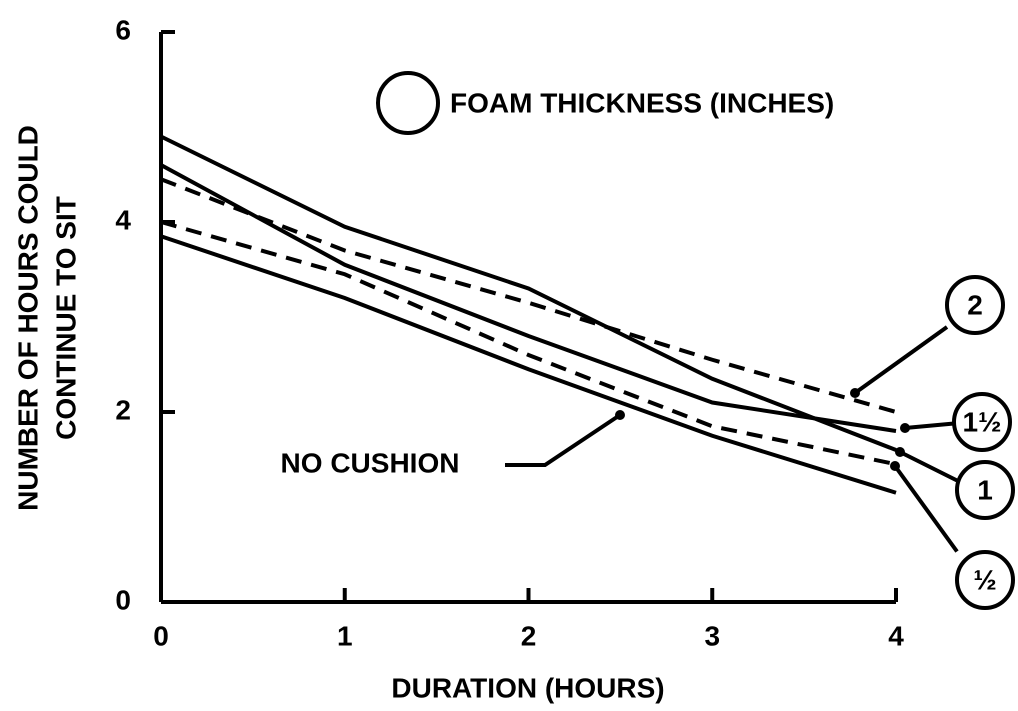 Image resolution: width=1018 pixels, height=711 pixels. I want to click on y-tick-label: 4, so click(123, 219).